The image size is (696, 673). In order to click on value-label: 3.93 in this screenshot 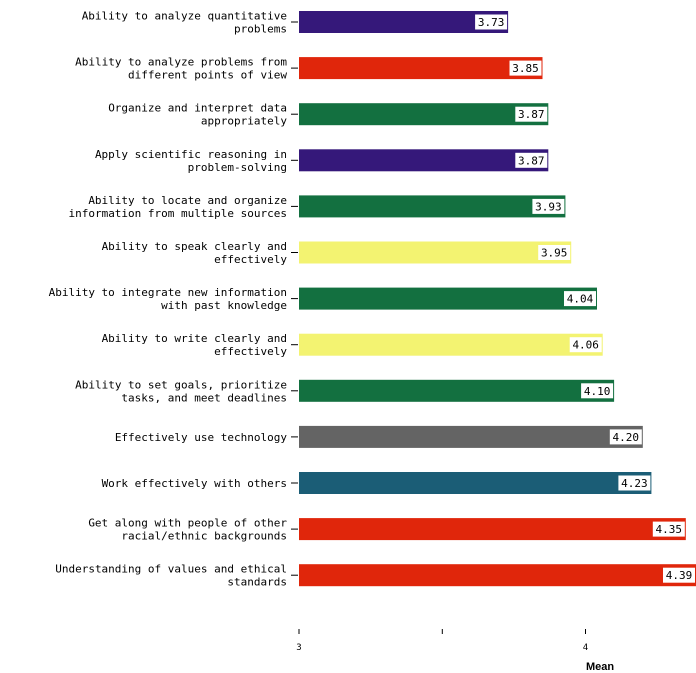, I will do `click(548, 206)`.